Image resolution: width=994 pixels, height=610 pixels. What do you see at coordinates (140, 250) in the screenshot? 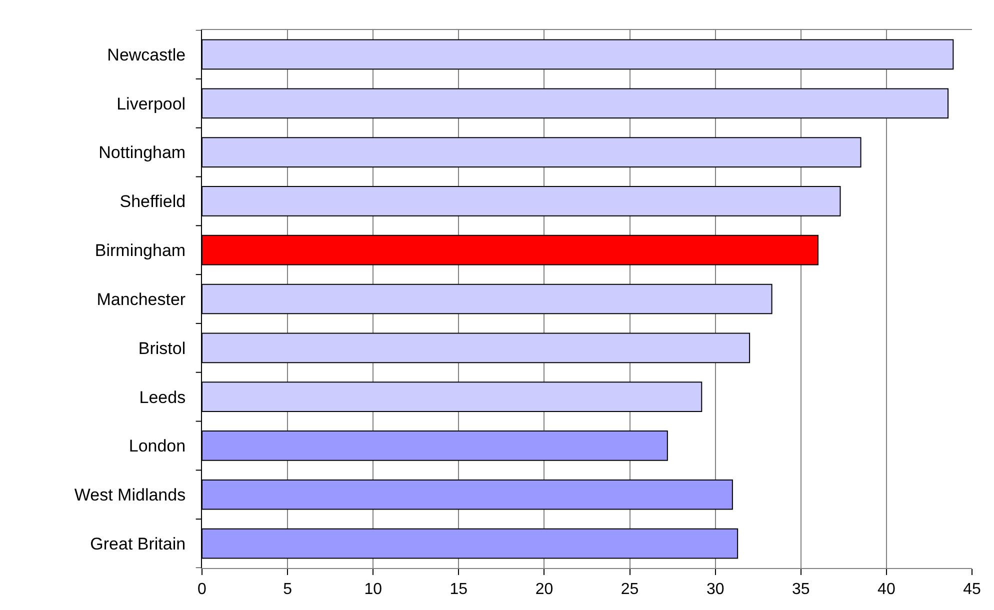
I see `y-tick-label: Birmingham` at bounding box center [140, 250].